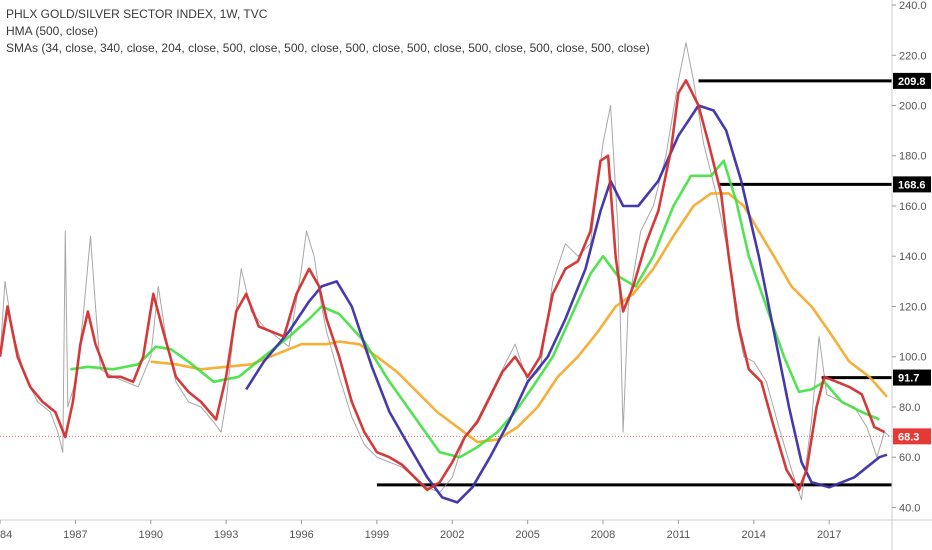 This screenshot has height=550, width=932. What do you see at coordinates (754, 535) in the screenshot?
I see `time-tick-label: 2014` at bounding box center [754, 535].